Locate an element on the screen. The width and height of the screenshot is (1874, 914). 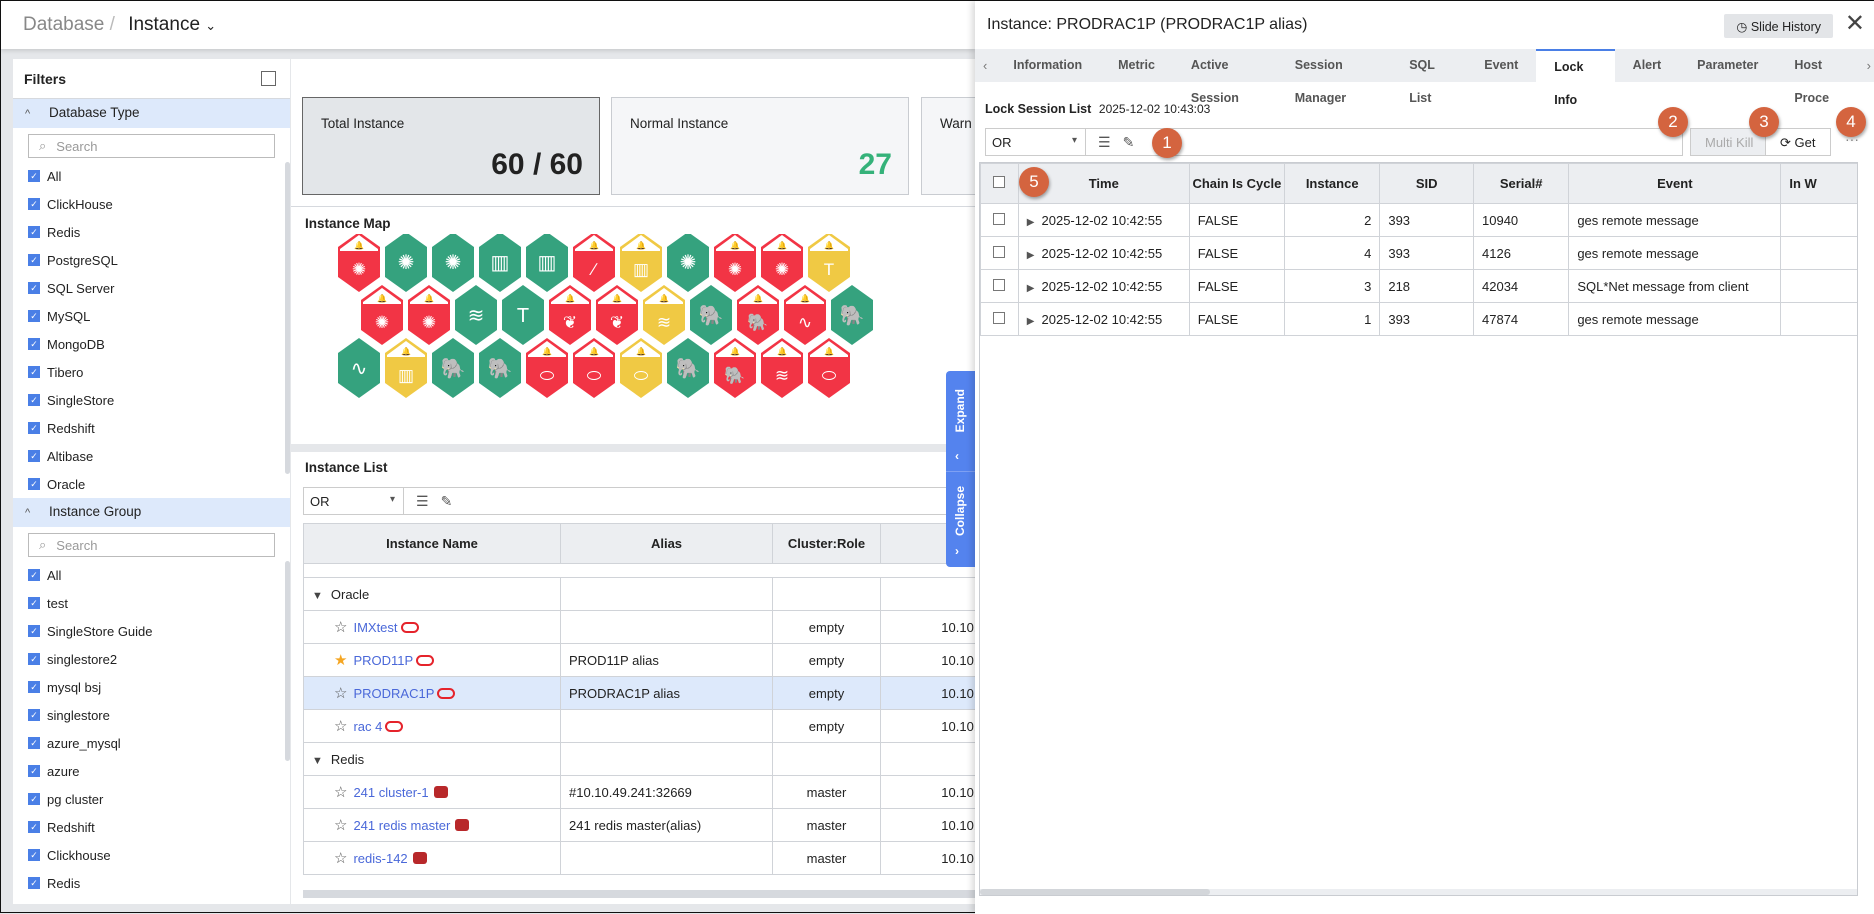
tab-event: Event is located at coordinates (1501, 65).